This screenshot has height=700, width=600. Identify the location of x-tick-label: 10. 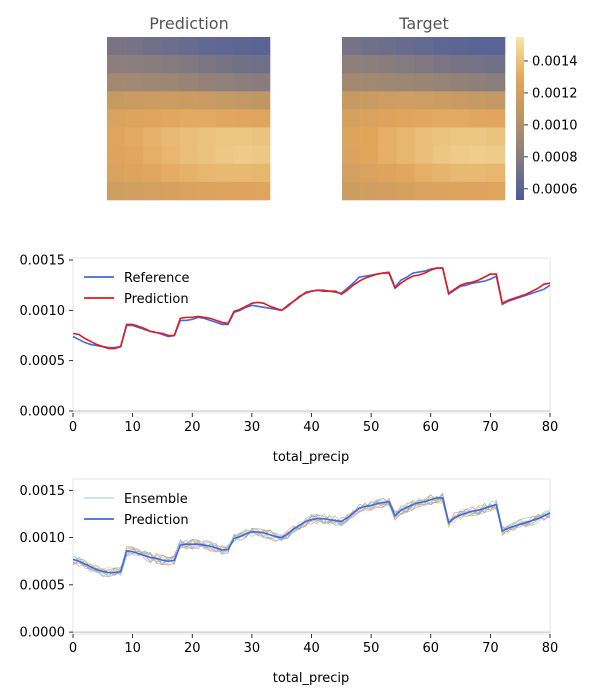
(132, 427).